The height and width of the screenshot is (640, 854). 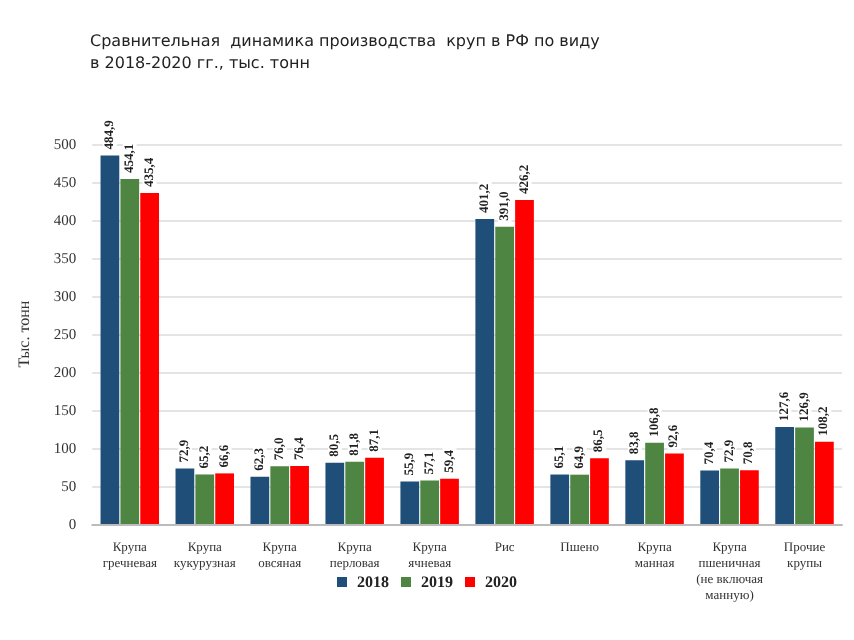 What do you see at coordinates (501, 582) in the screenshot?
I see `legend-label: 2020` at bounding box center [501, 582].